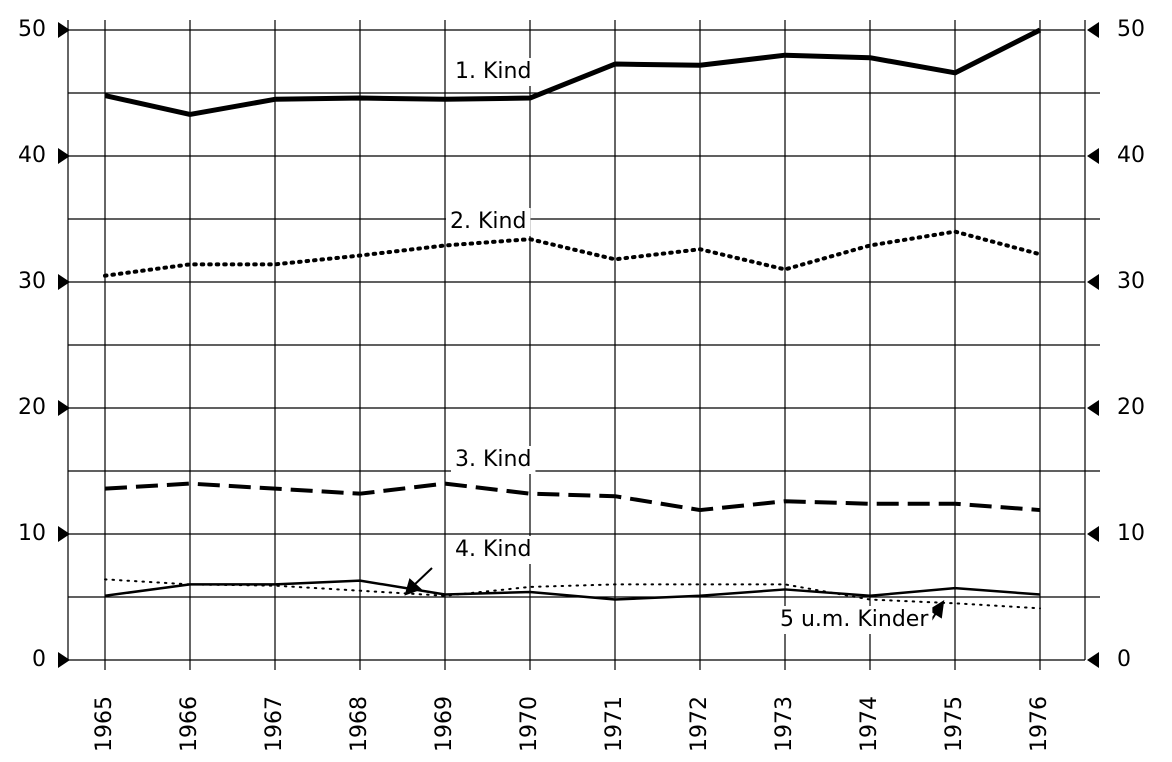  I want to click on x-tick-label: 1976, so click(1039, 724).